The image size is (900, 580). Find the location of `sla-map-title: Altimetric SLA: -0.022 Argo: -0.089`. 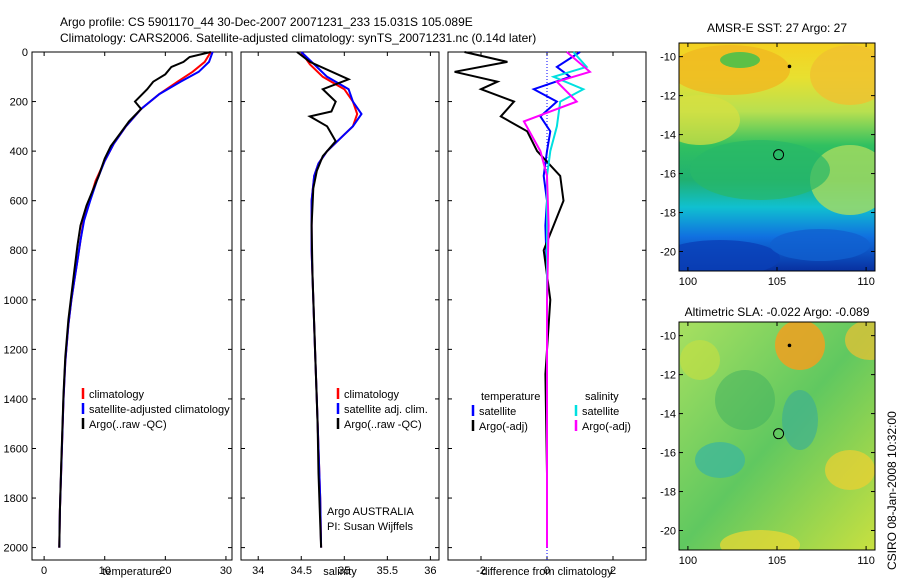

sla-map-title: Altimetric SLA: -0.022 Argo: -0.089 is located at coordinates (777, 312).